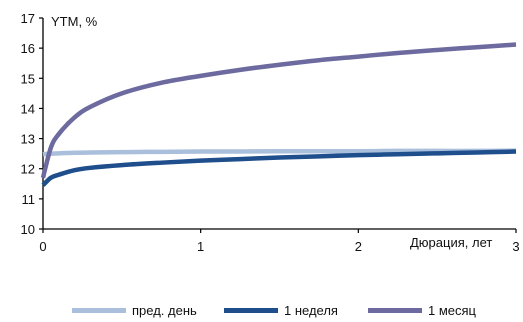 The image size is (523, 322). Describe the element at coordinates (28, 169) in the screenshot. I see `y-tick-label: 12` at that location.